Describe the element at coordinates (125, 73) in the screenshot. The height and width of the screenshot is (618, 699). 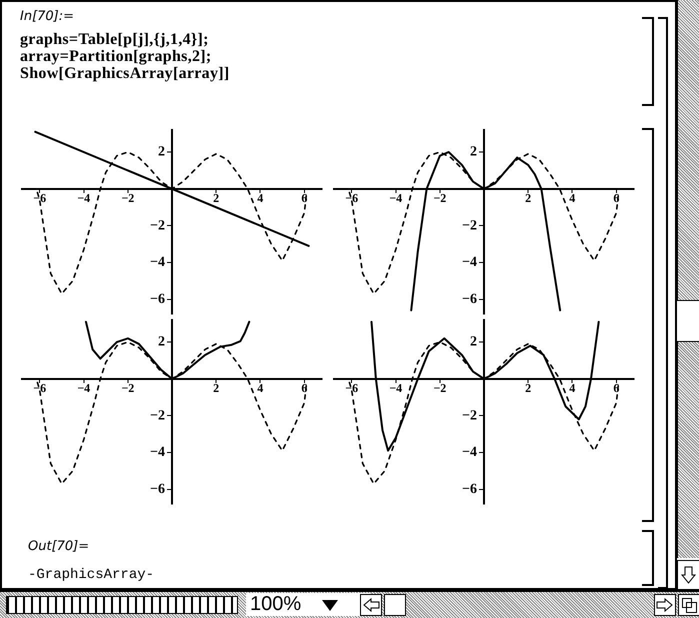
I see `text: Show[GraphicsArray[array]]` at that location.